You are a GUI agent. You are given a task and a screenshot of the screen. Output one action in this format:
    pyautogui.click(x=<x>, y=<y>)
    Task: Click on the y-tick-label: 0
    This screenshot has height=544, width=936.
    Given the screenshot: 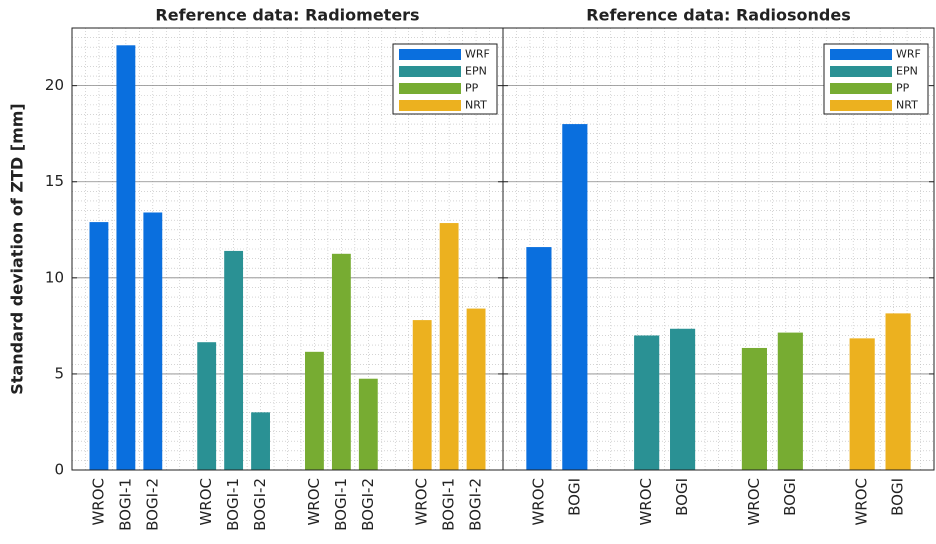 What is the action you would take?
    pyautogui.click(x=59, y=470)
    